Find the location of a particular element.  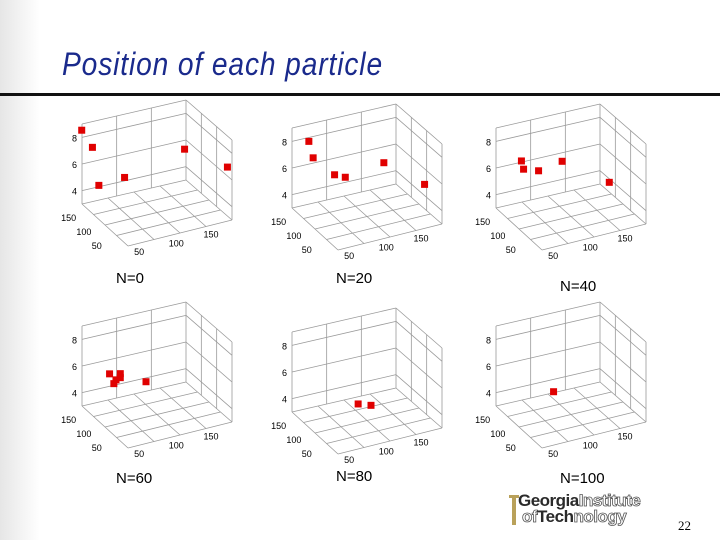

caption-n40: N=40 is located at coordinates (578, 286).